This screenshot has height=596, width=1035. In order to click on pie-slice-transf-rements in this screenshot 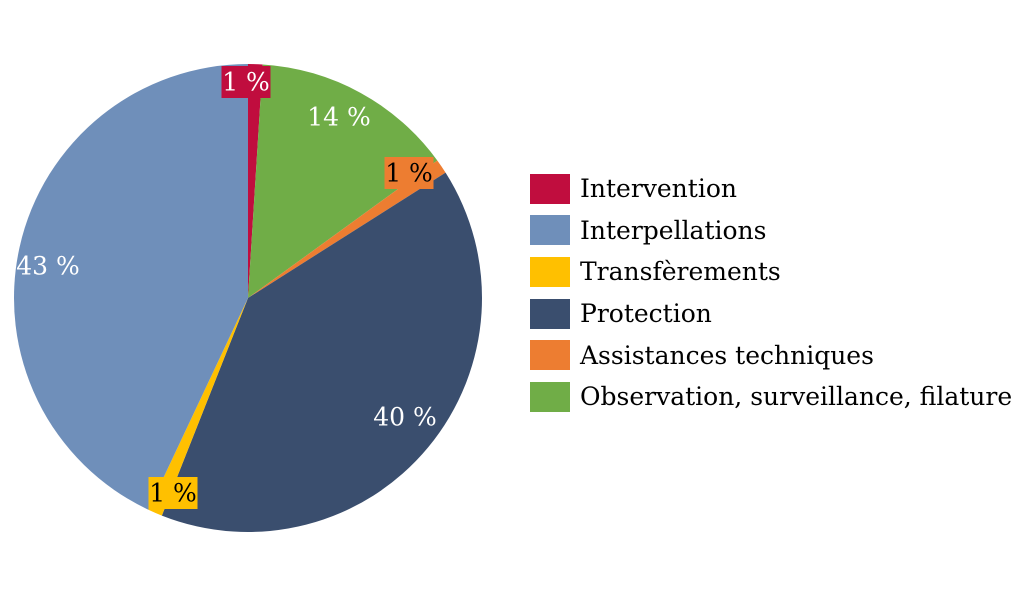, I will do `click(198, 407)`.